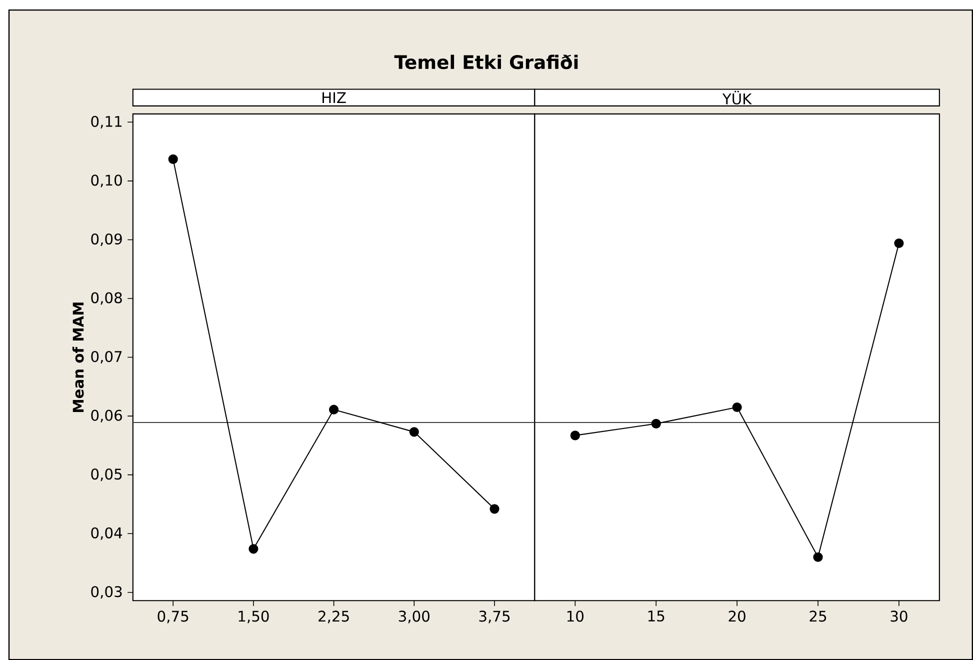 This screenshot has height=660, width=973. Describe the element at coordinates (106, 298) in the screenshot. I see `y-tick-label: 0,08` at that location.